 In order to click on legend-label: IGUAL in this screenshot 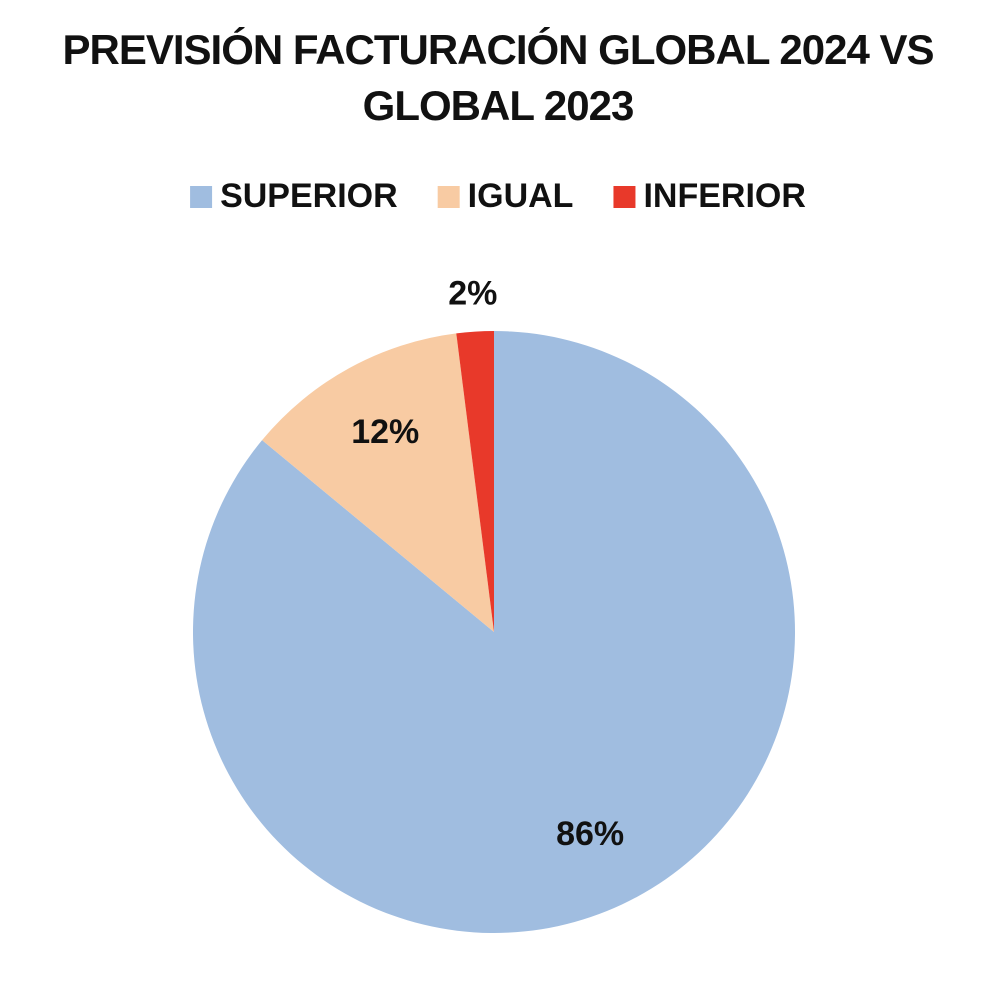, I will do `click(521, 196)`.